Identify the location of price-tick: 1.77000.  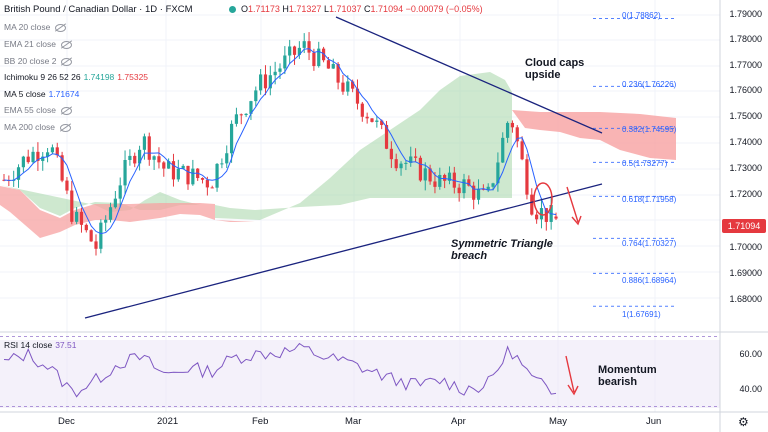
(745, 65).